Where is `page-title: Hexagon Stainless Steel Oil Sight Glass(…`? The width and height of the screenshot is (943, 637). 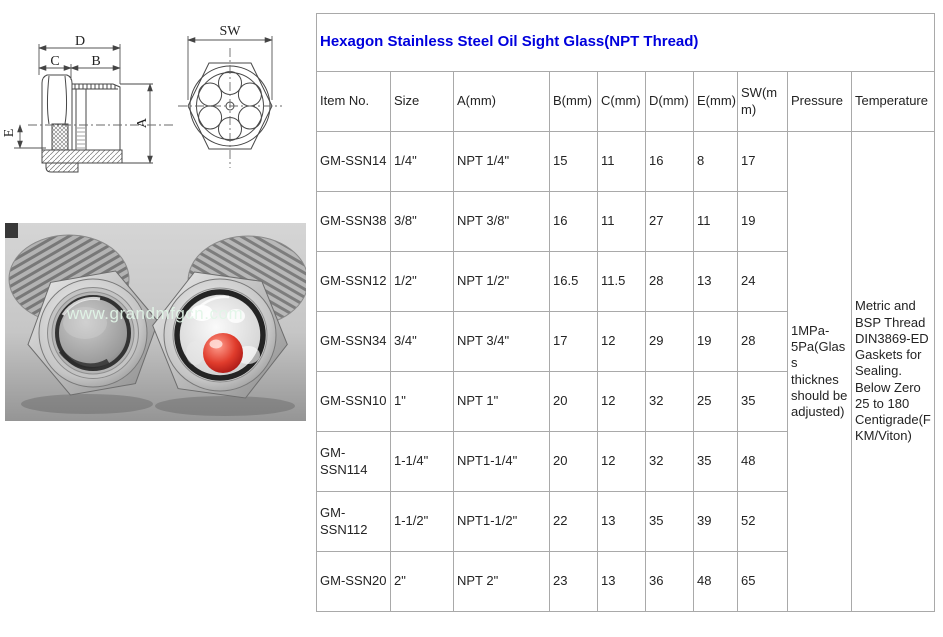
page-title: Hexagon Stainless Steel Oil Sight Glass(… is located at coordinates (625, 42).